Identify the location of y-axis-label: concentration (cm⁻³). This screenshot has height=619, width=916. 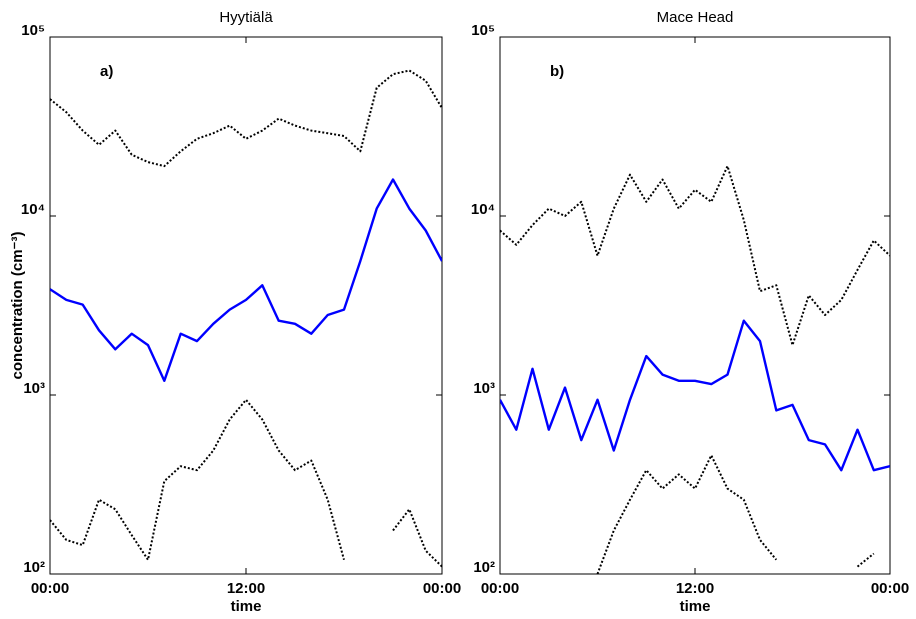
(17, 306).